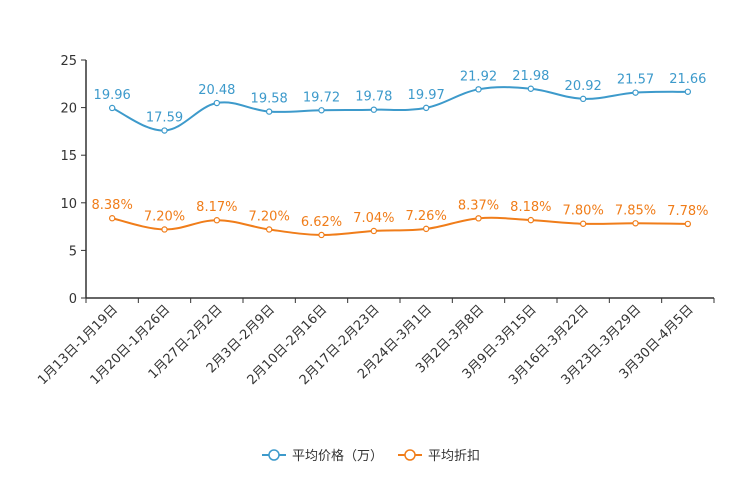 The width and height of the screenshot is (744, 496). I want to click on data-label: 21.98, so click(530, 76).